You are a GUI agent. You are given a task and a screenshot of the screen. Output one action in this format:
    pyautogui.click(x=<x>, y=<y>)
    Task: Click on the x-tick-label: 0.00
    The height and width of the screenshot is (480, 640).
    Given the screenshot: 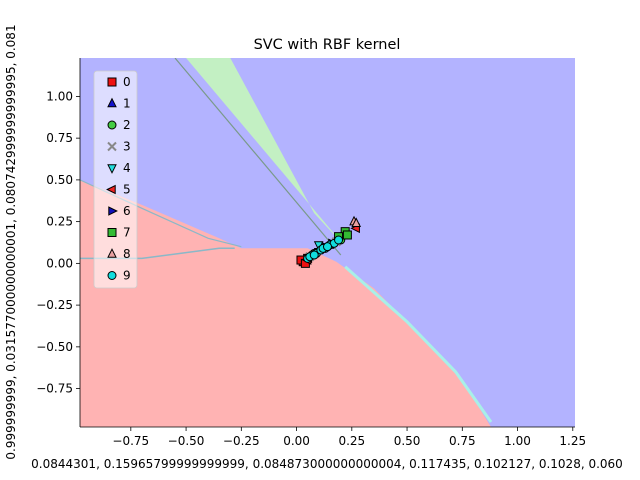 What is the action you would take?
    pyautogui.click(x=296, y=441)
    